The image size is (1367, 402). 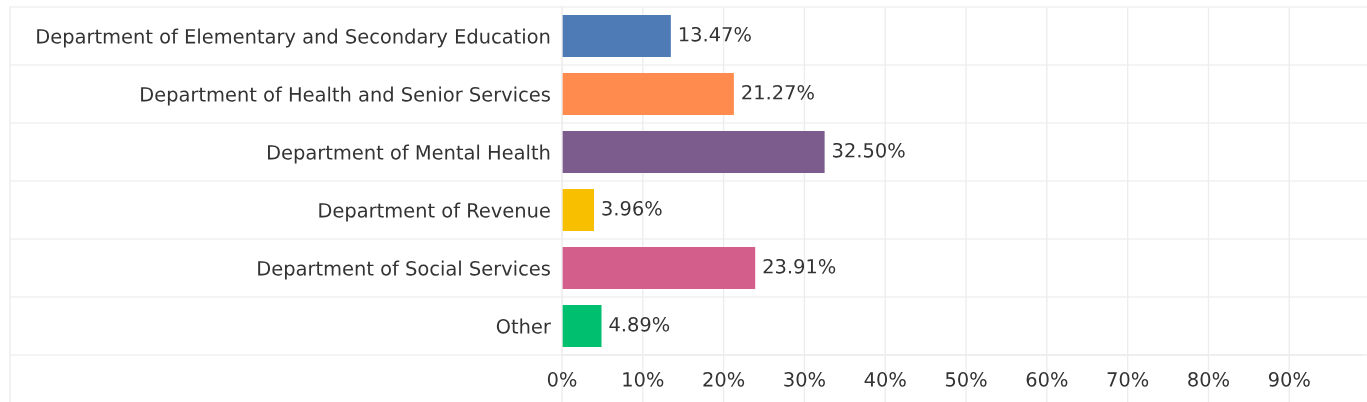 I want to click on data-label: 32.50%, so click(x=869, y=150).